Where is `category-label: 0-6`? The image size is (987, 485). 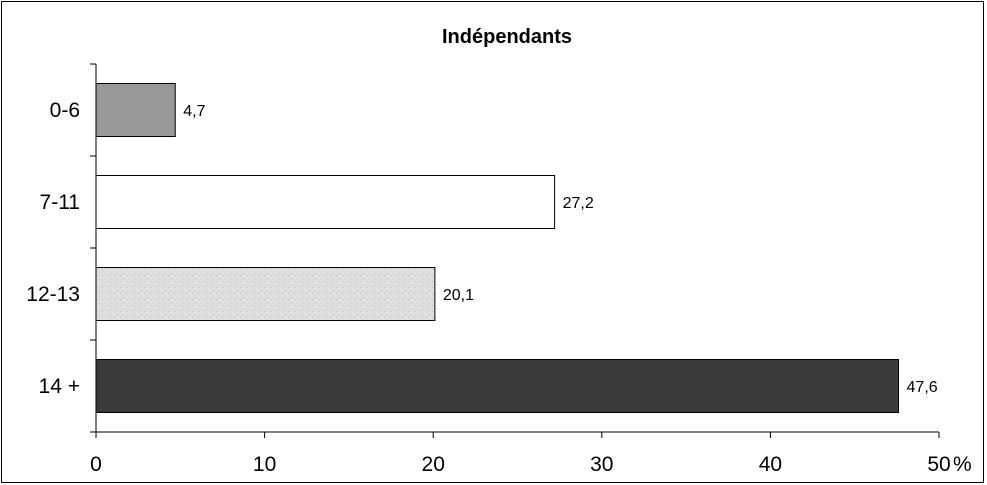
category-label: 0-6 is located at coordinates (65, 110).